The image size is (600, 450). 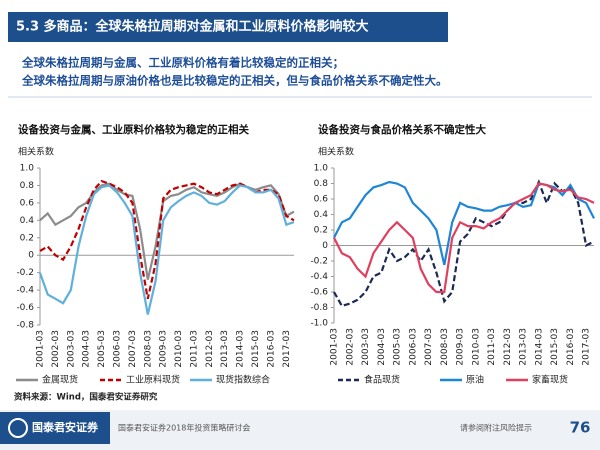 I want to click on legend-label: 工业原料现货, so click(x=153, y=380).